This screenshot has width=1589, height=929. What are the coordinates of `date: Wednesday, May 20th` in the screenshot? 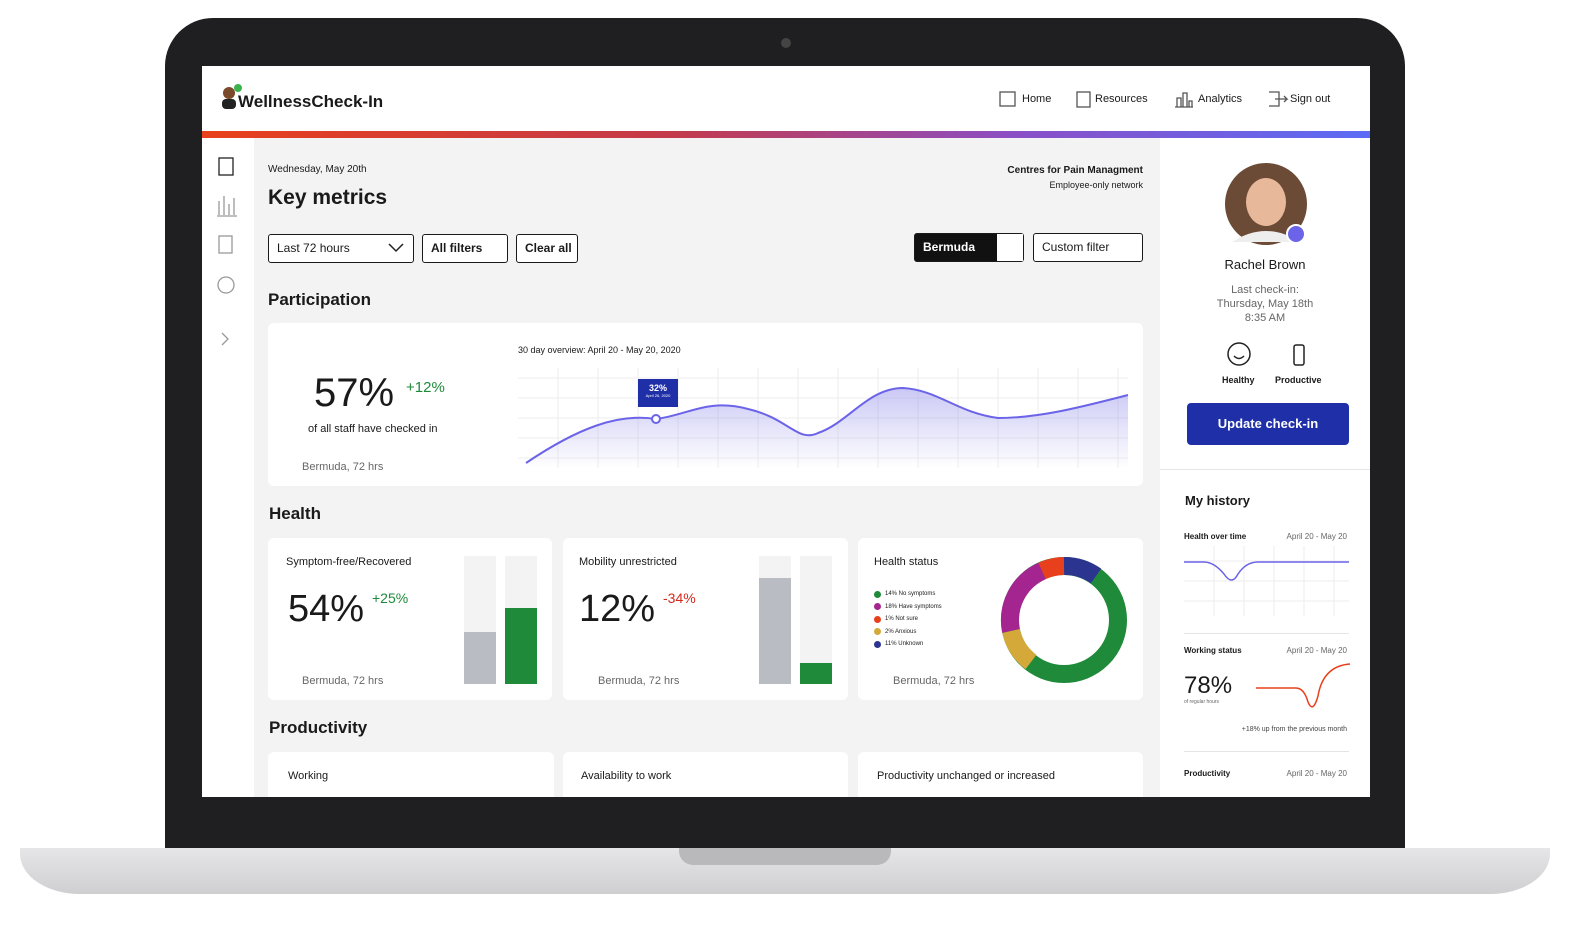 It's located at (317, 169).